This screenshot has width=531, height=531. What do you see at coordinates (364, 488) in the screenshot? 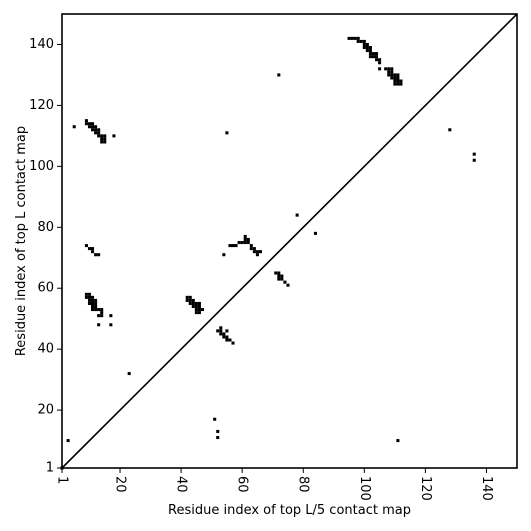
I see `x-tick-label: 100` at bounding box center [364, 488].